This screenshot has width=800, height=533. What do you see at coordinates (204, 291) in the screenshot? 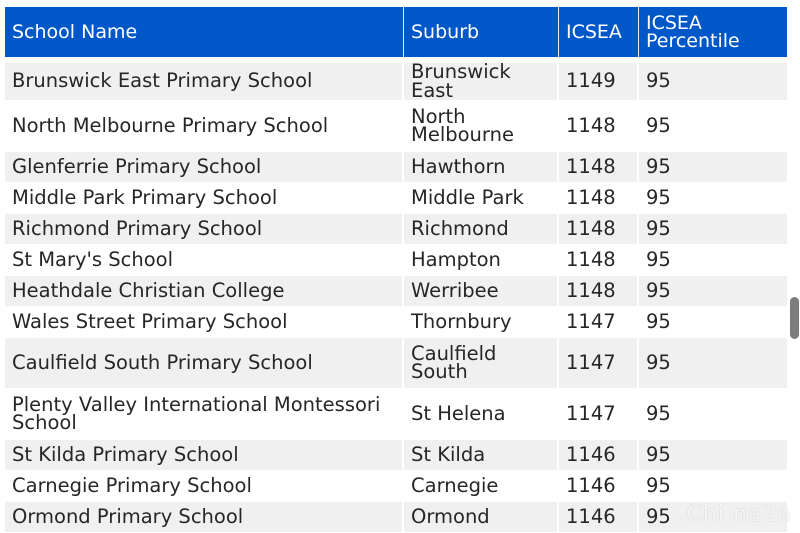
I see `cell-school-name: Heathdale Christian College` at bounding box center [204, 291].